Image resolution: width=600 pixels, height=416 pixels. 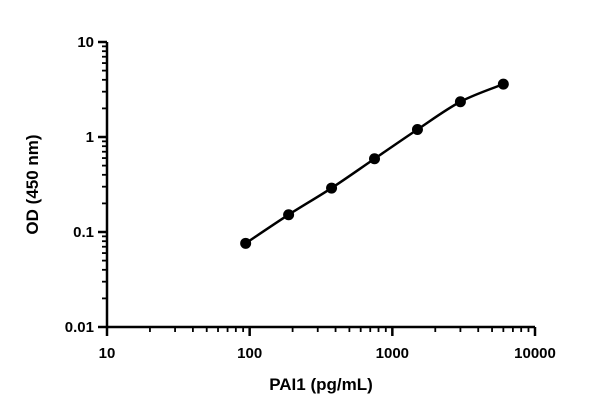 I want to click on y-axis-title: OD (450 nm), so click(x=32, y=184).